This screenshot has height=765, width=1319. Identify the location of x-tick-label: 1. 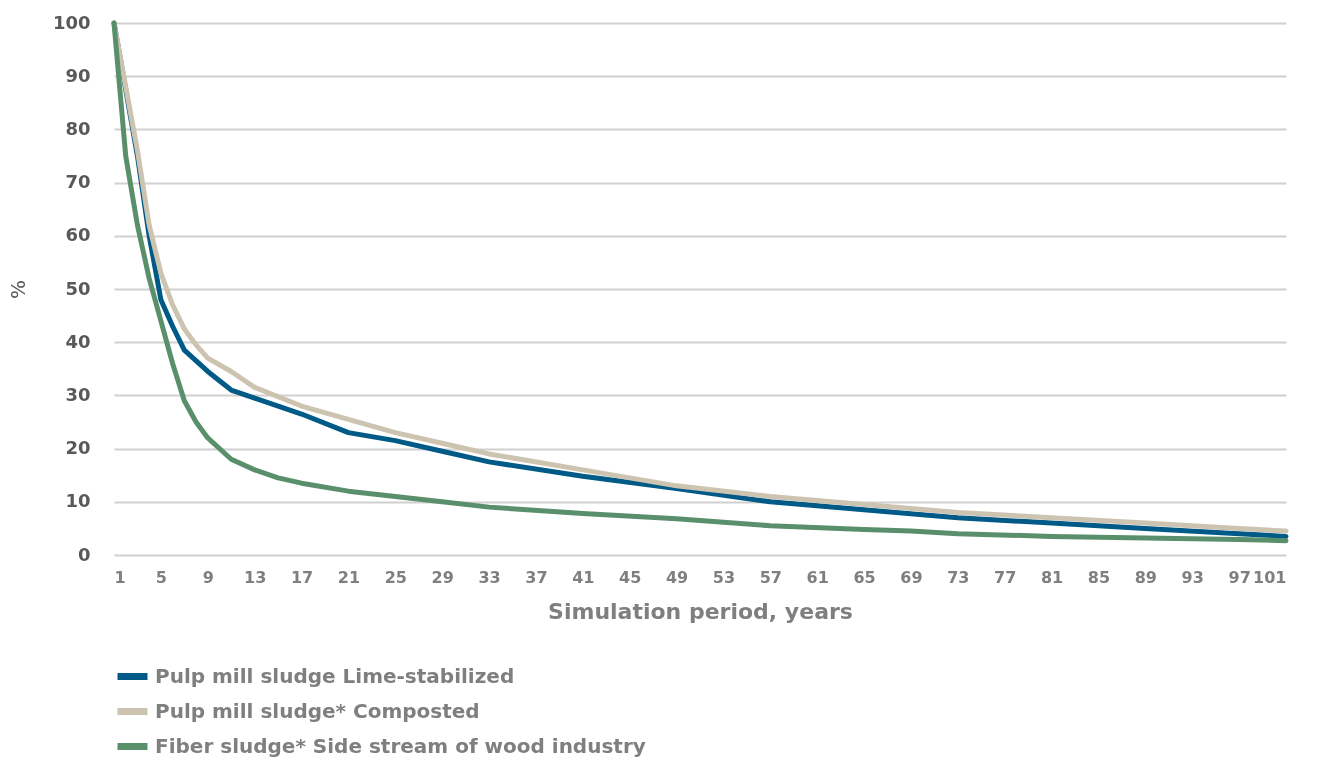
(120, 577).